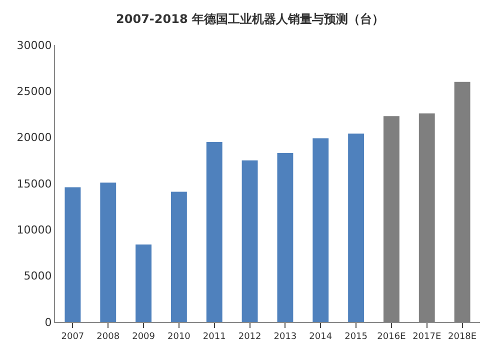 This screenshot has height=362, width=500. I want to click on x-tick-label: 2008, so click(108, 337).